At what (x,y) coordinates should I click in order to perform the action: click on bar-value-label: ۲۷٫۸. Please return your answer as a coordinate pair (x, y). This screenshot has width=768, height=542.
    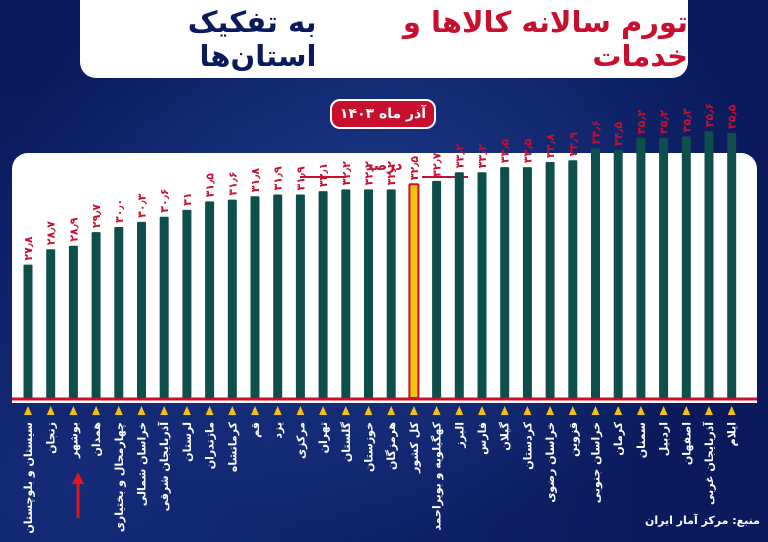
    Looking at the image, I should click on (28, 248).